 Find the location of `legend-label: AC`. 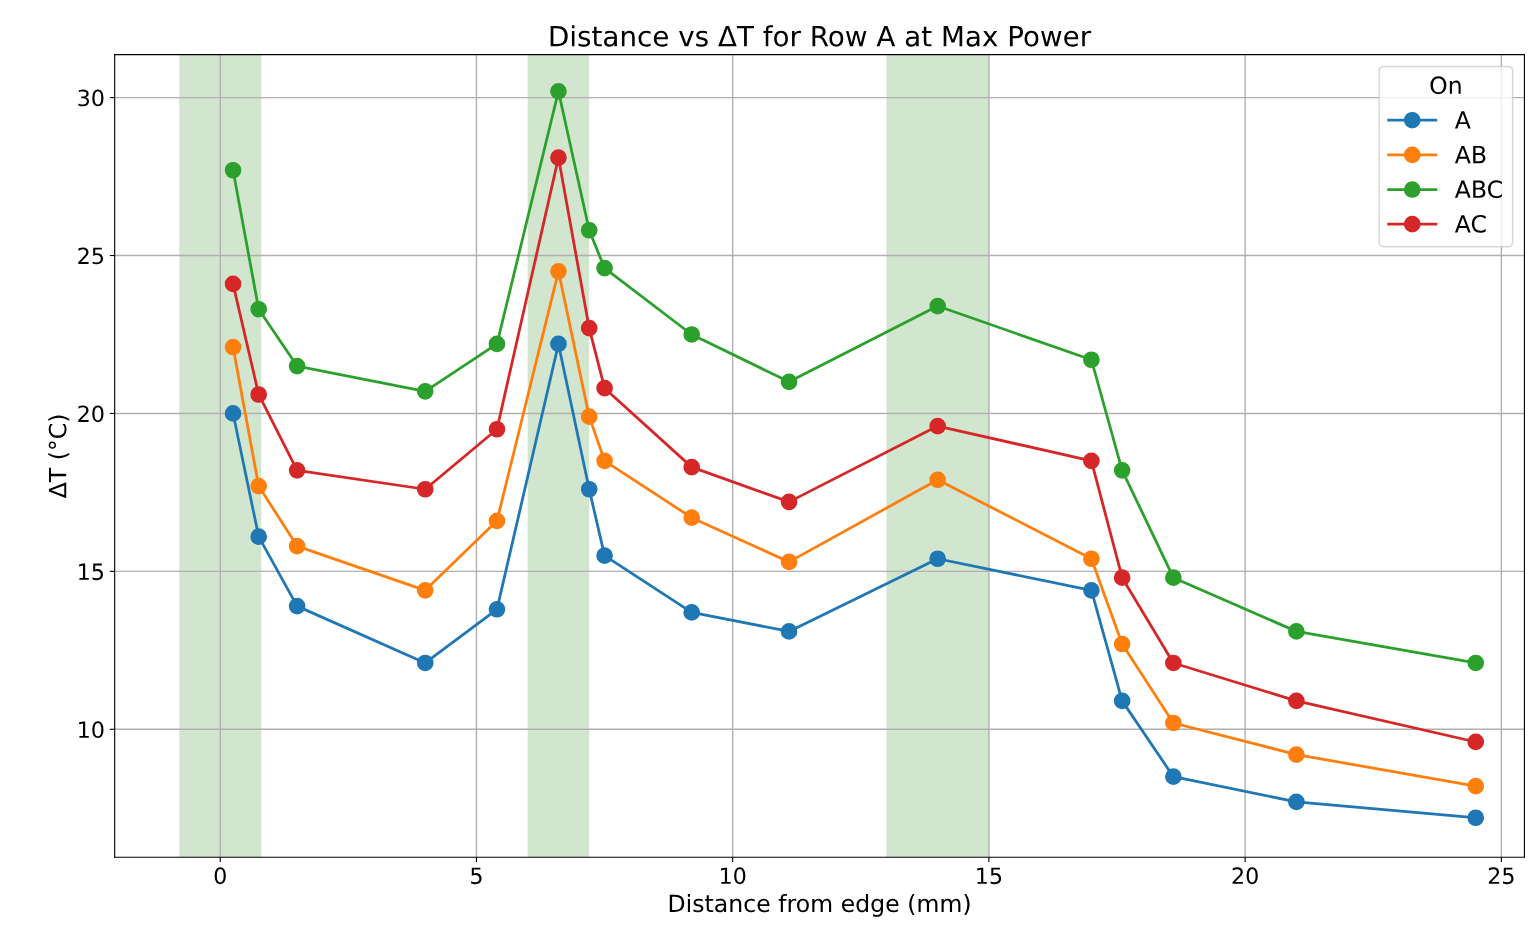

legend-label: AC is located at coordinates (1470, 223).